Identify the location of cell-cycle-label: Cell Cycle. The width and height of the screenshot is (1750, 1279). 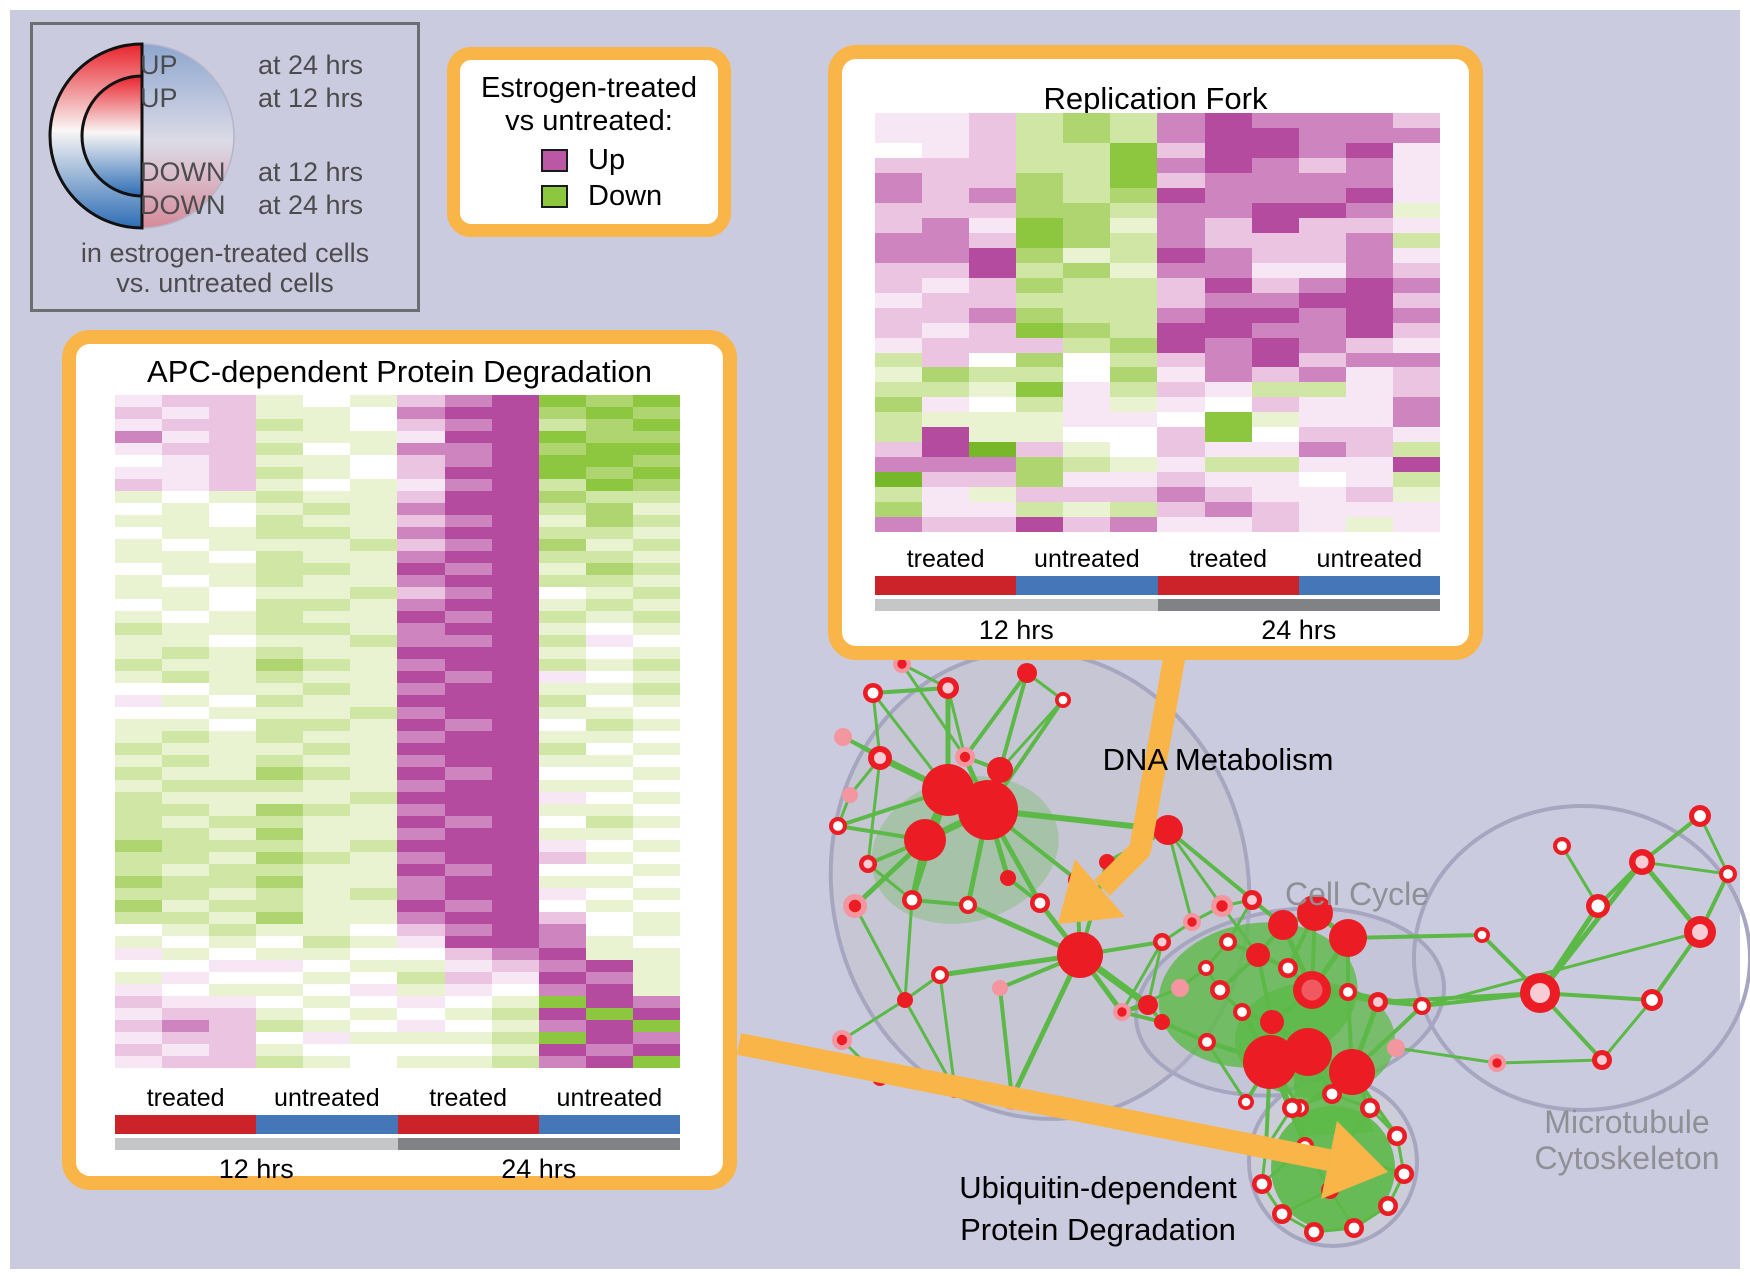
(1357, 894).